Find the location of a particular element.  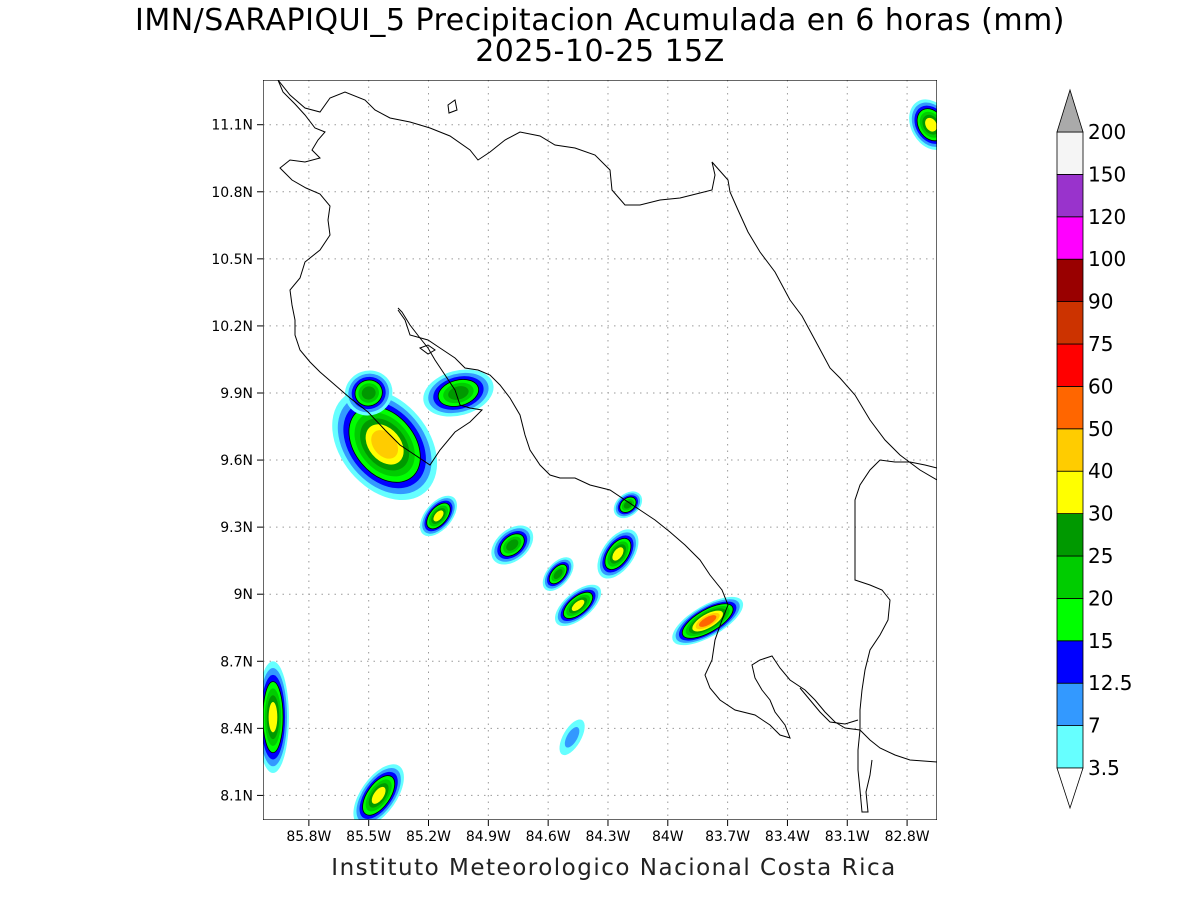

lat-tick-label: 9.6N is located at coordinates (236, 461).